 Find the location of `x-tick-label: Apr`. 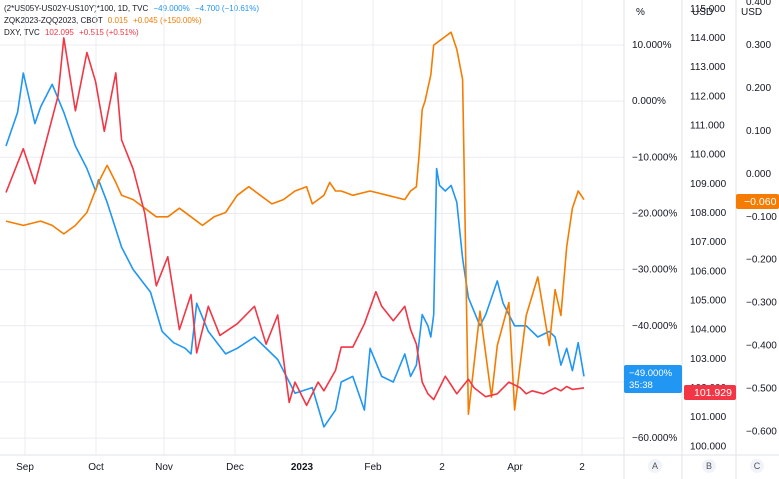

x-tick-label: Apr is located at coordinates (515, 467).